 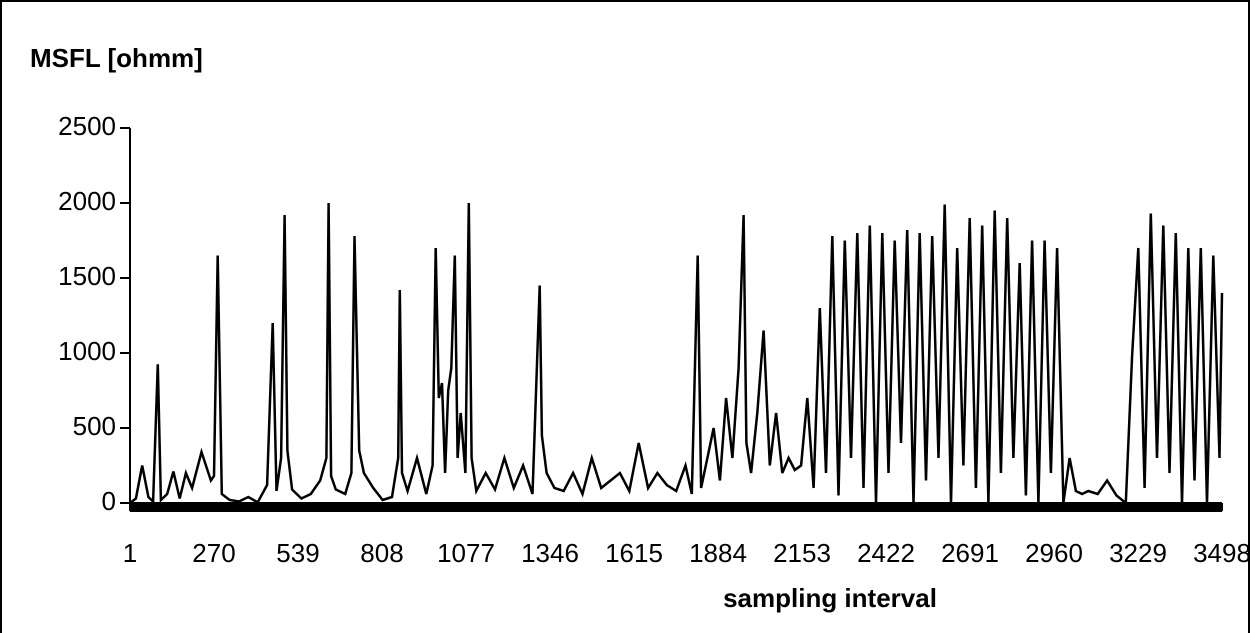 I want to click on x-tick-label: 2422, so click(x=886, y=553).